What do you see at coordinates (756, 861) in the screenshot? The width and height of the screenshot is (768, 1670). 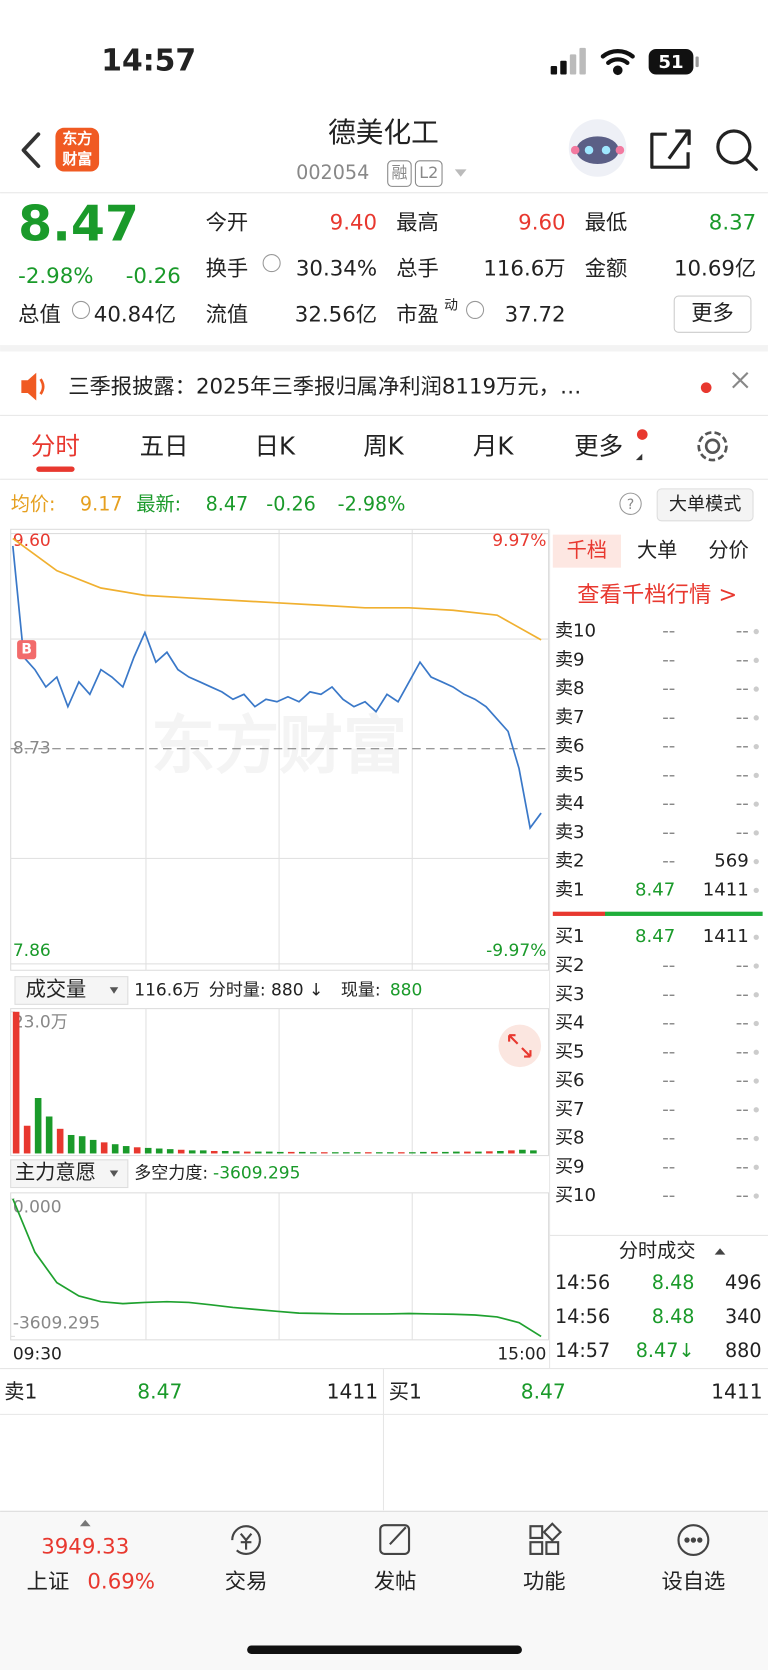 I see `book-dot` at bounding box center [756, 861].